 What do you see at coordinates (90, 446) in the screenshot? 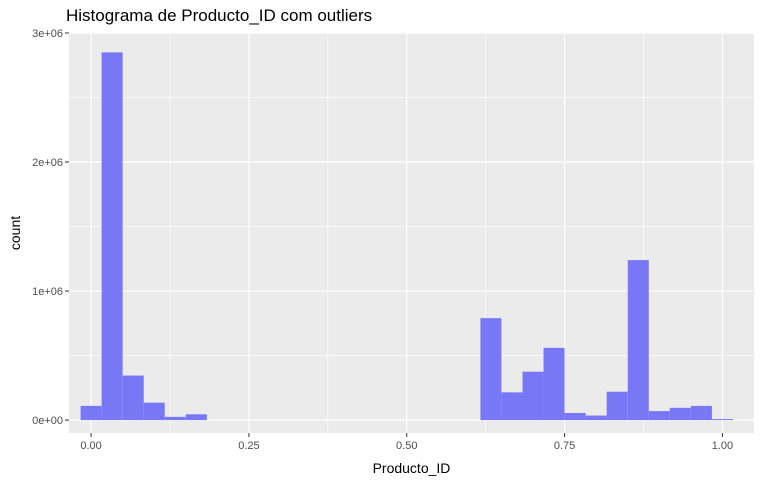
I see `x-tick-label: 0.00` at bounding box center [90, 446].